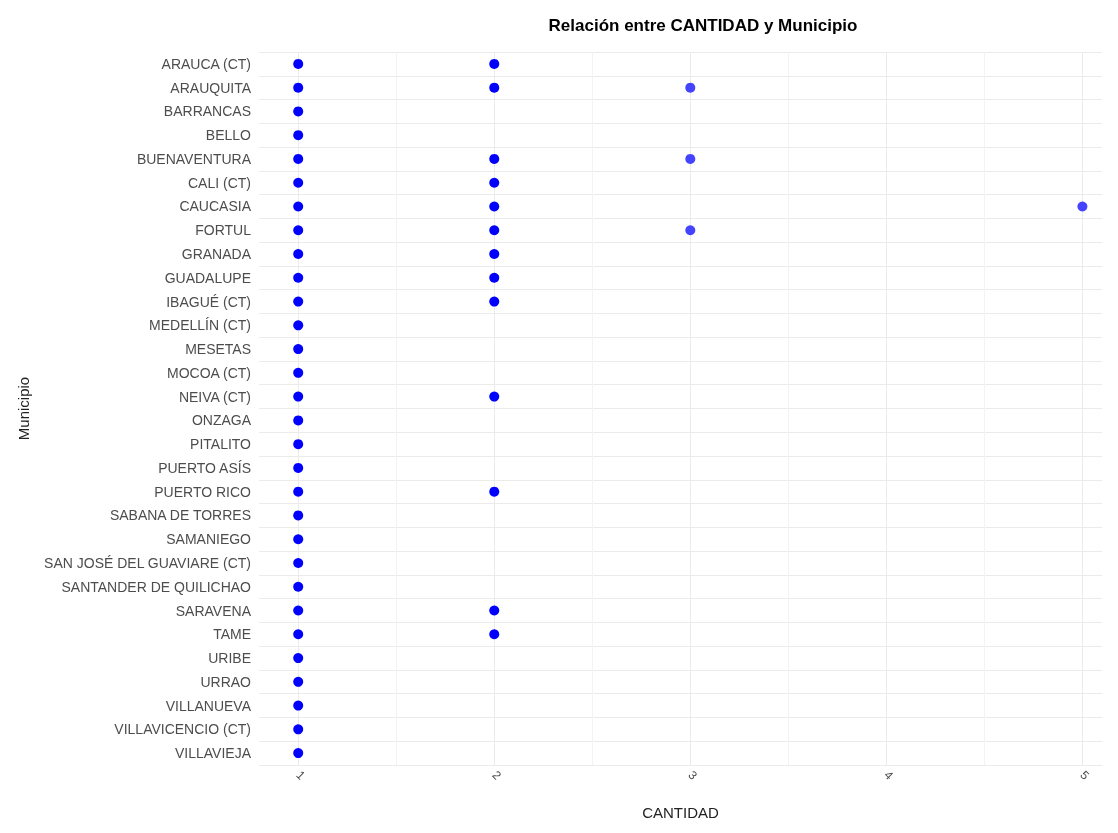  What do you see at coordinates (680, 812) in the screenshot?
I see `x-axis-title: CANTIDAD` at bounding box center [680, 812].